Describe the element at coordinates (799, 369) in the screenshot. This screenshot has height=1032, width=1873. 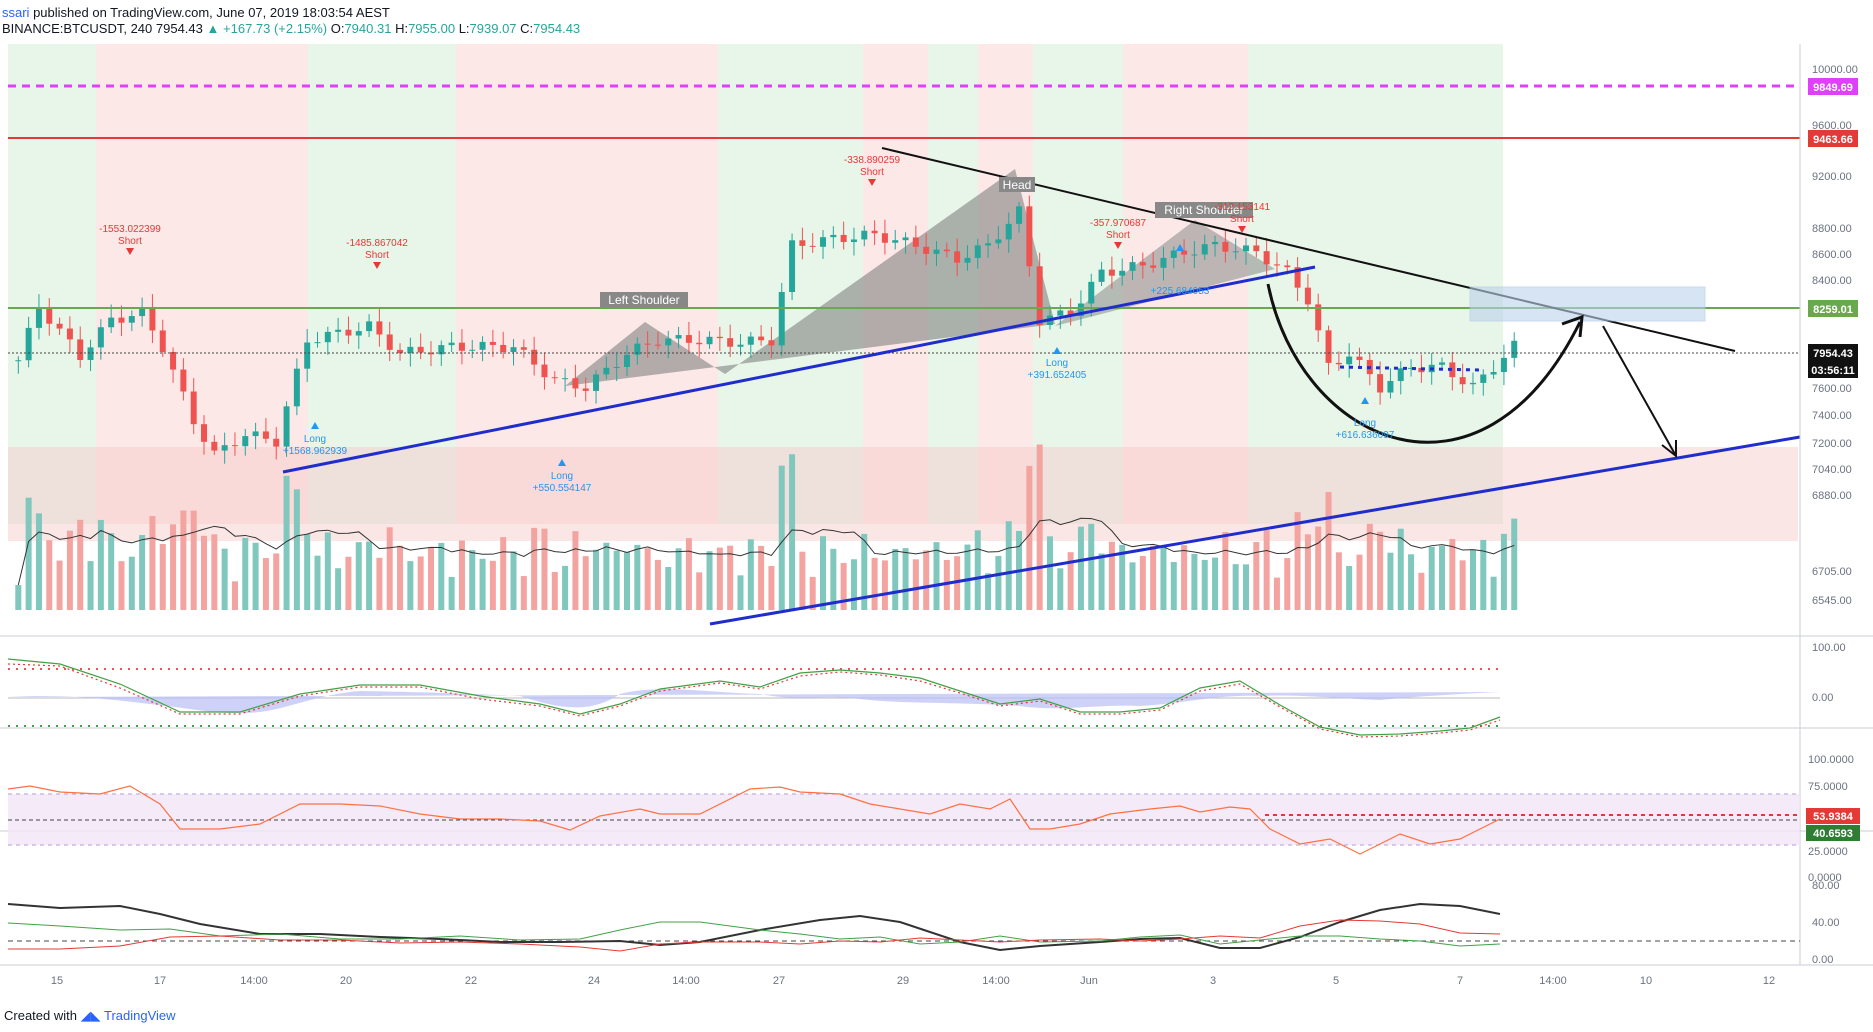
I see `uptrend-neckline` at that location.